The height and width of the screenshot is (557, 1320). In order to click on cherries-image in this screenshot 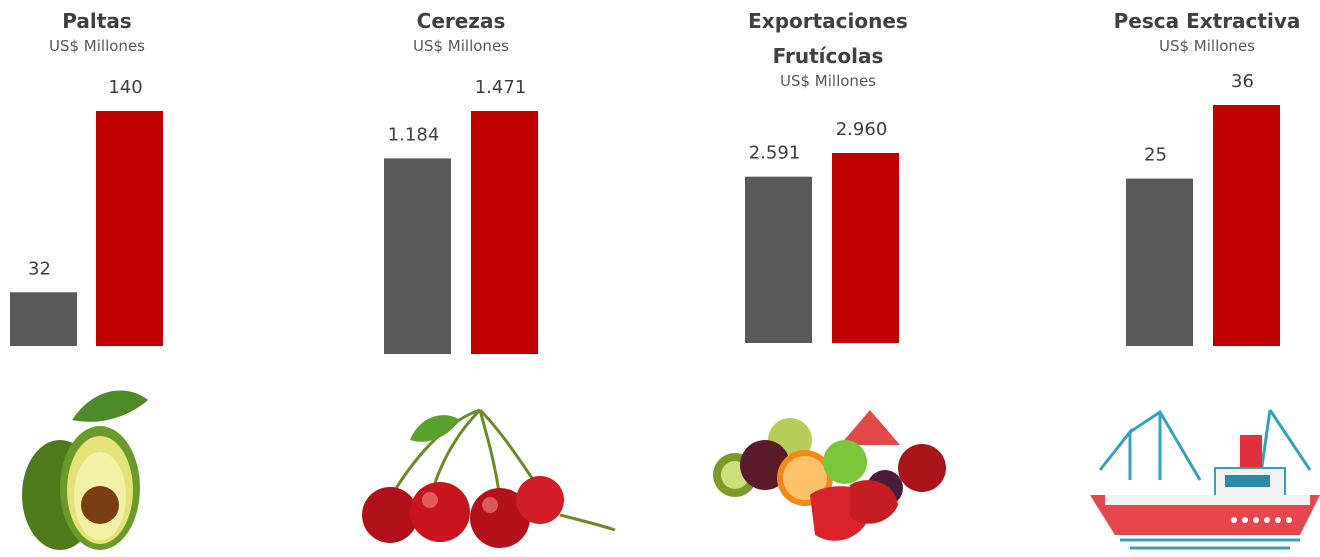, I will do `click(489, 478)`.